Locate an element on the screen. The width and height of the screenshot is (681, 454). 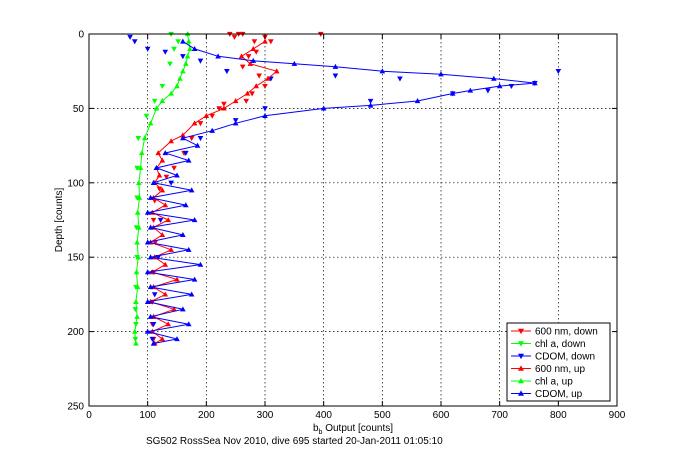
y-tick-label: 100 is located at coordinates (75, 183).